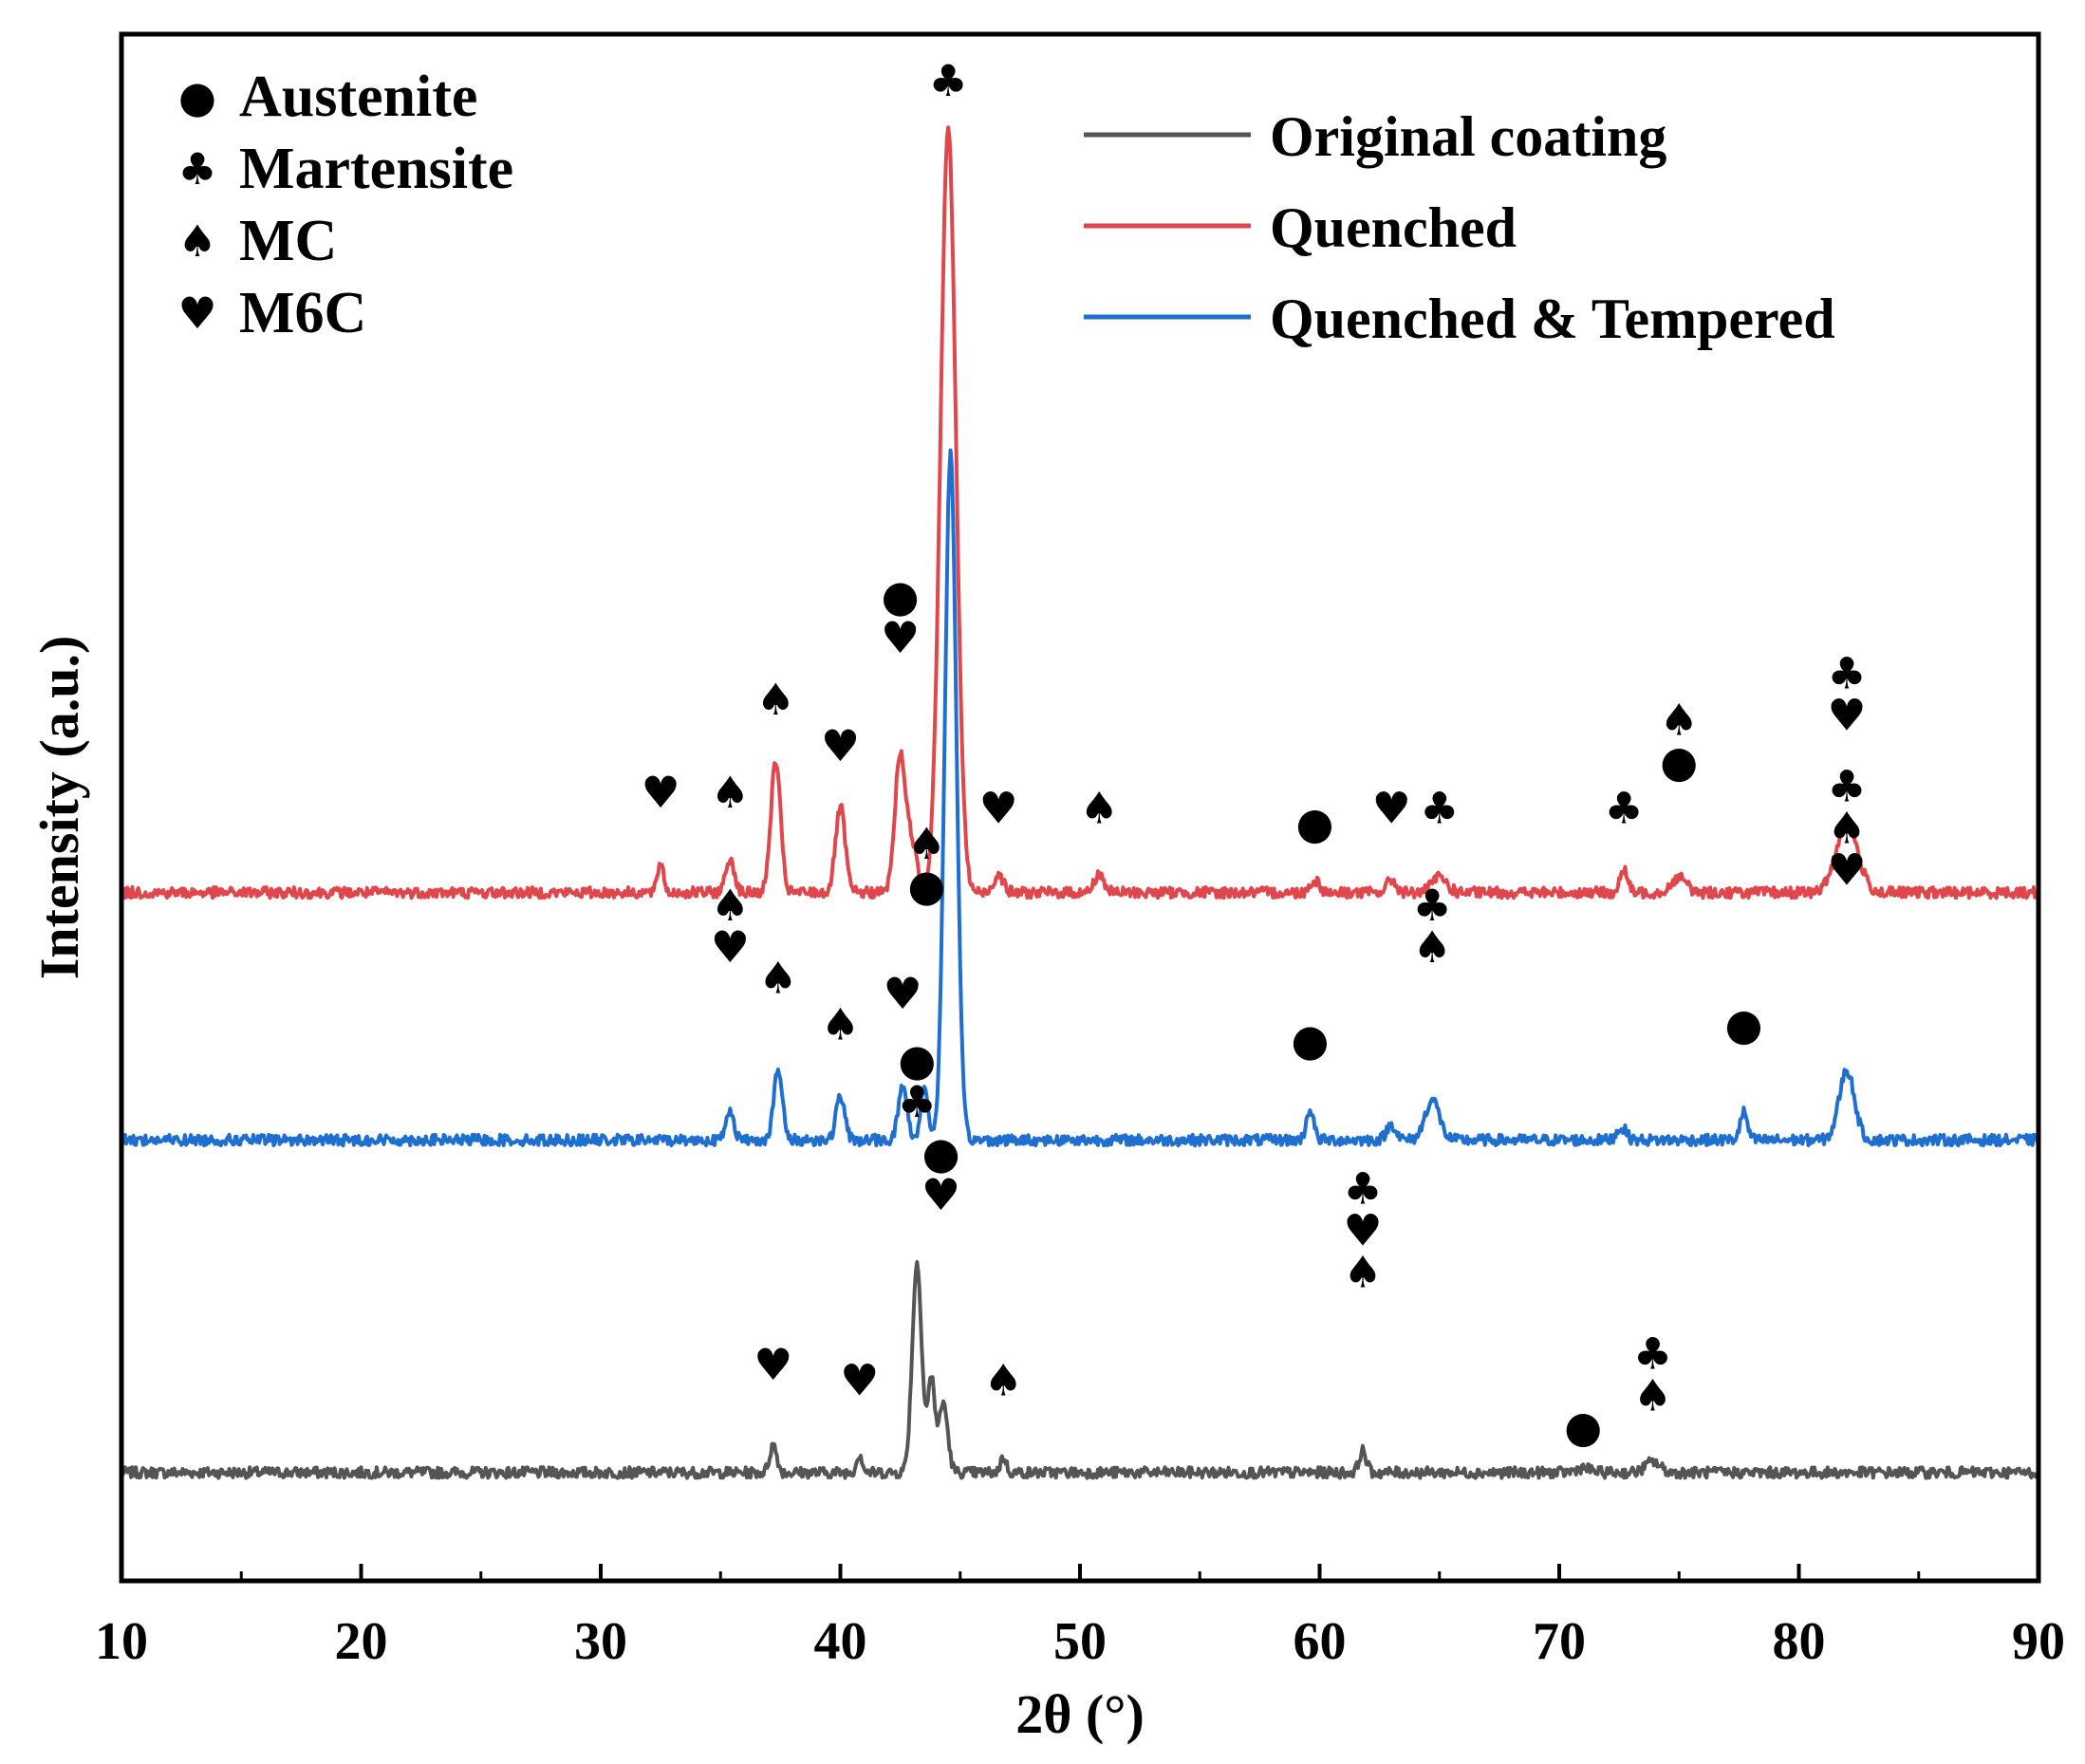 This screenshot has height=1764, width=2085. Describe the element at coordinates (376, 169) in the screenshot. I see `phase-legend-label: Martensite` at that location.